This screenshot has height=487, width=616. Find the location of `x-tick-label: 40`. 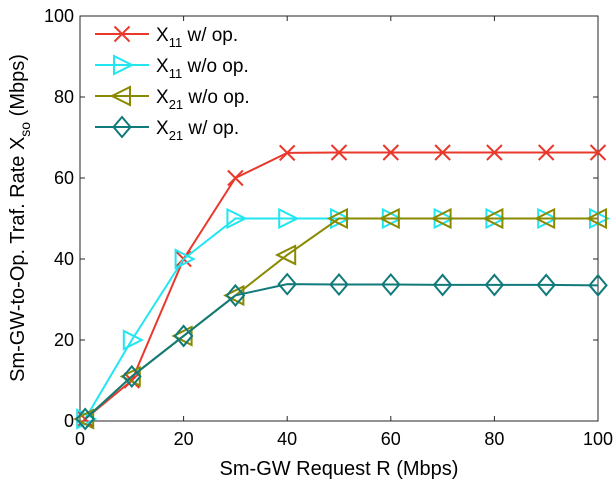

x-tick-label: 40 is located at coordinates (287, 439).